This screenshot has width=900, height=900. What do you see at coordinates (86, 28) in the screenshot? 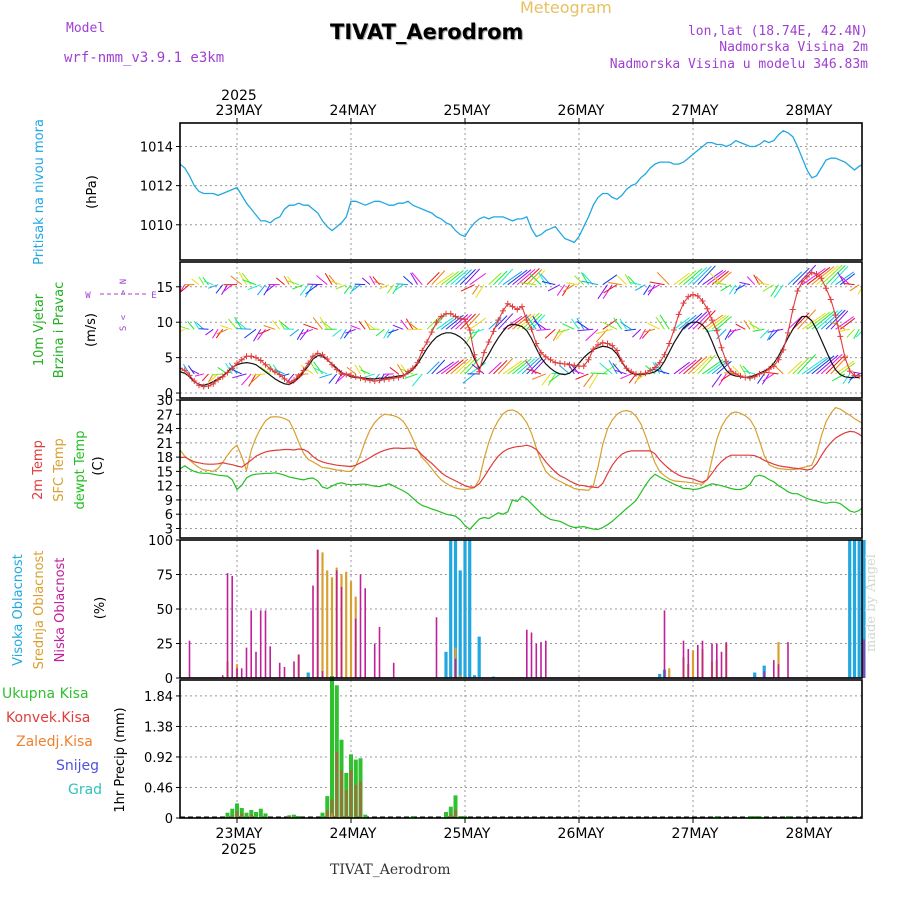
I see `model-label: Model` at bounding box center [86, 28].